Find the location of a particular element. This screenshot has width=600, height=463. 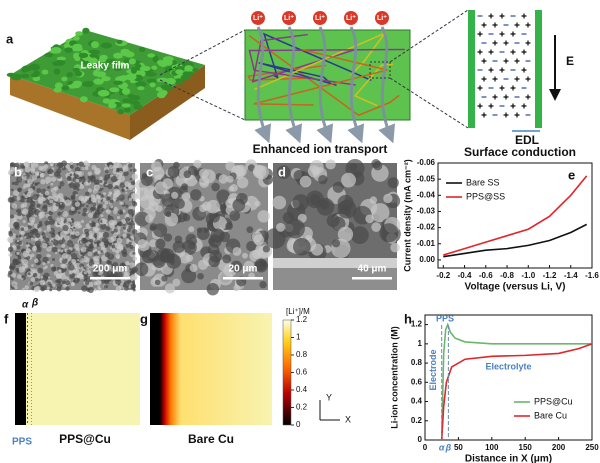

panel-label: g is located at coordinates (144, 318).